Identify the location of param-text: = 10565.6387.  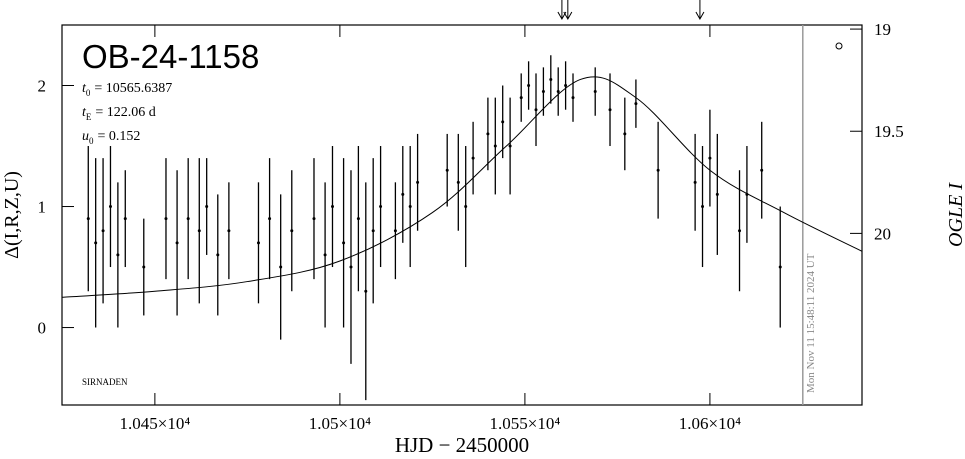
(133, 88).